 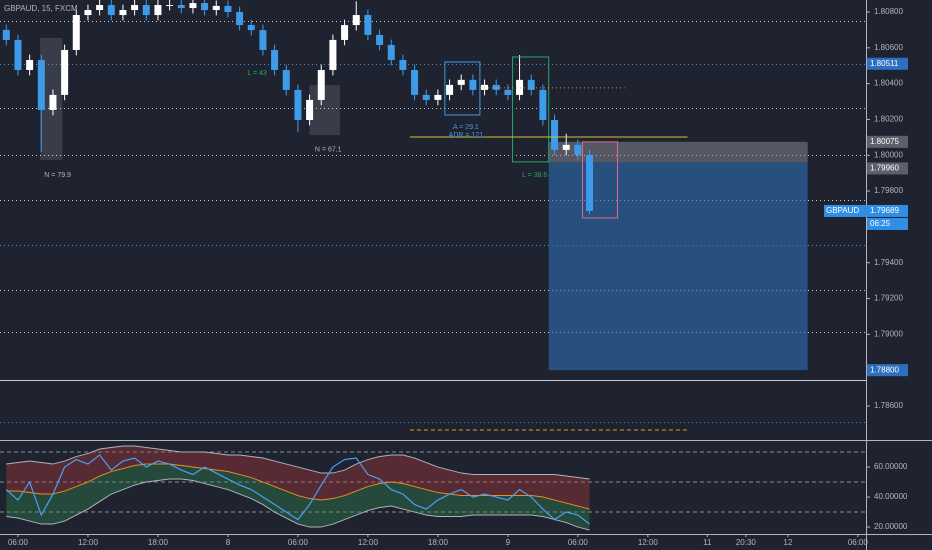 What do you see at coordinates (257, 73) in the screenshot?
I see `annotation: L = 43` at bounding box center [257, 73].